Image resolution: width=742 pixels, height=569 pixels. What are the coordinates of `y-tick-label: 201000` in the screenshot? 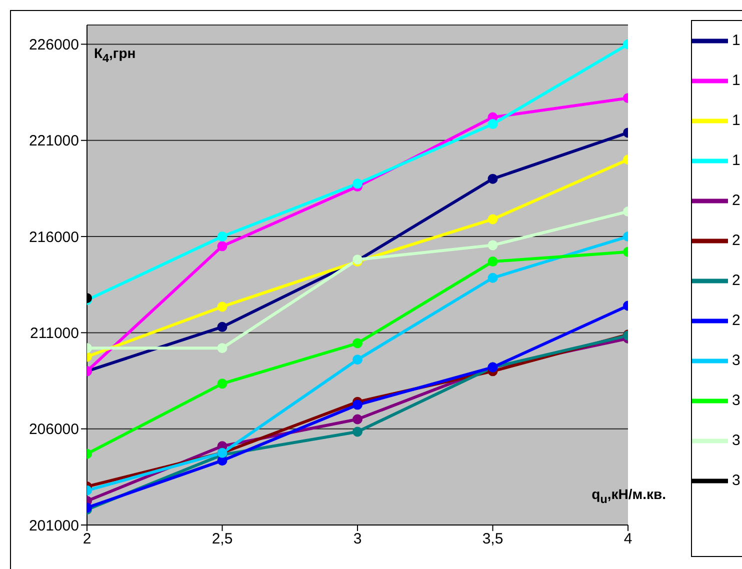 It's located at (53, 525).